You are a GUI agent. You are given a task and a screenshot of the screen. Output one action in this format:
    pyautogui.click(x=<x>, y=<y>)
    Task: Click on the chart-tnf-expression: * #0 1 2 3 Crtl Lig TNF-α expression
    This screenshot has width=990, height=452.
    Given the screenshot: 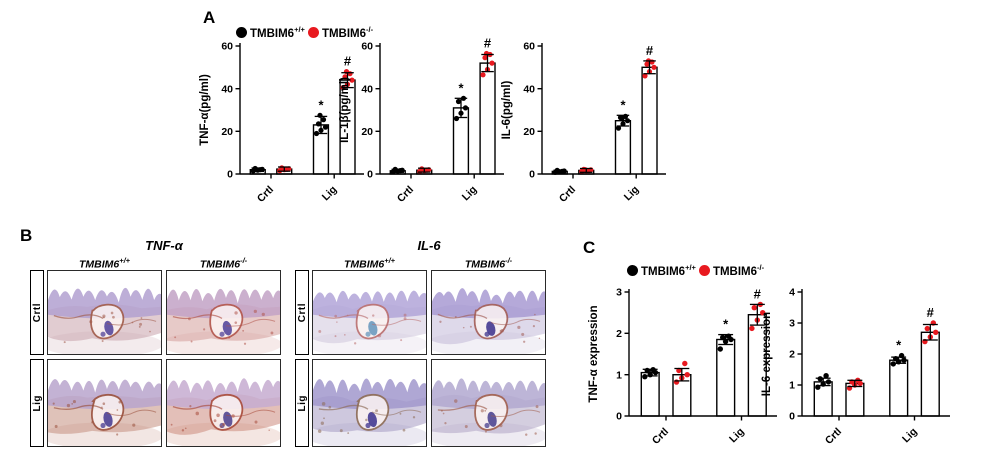 What is the action you would take?
    pyautogui.click(x=682, y=366)
    